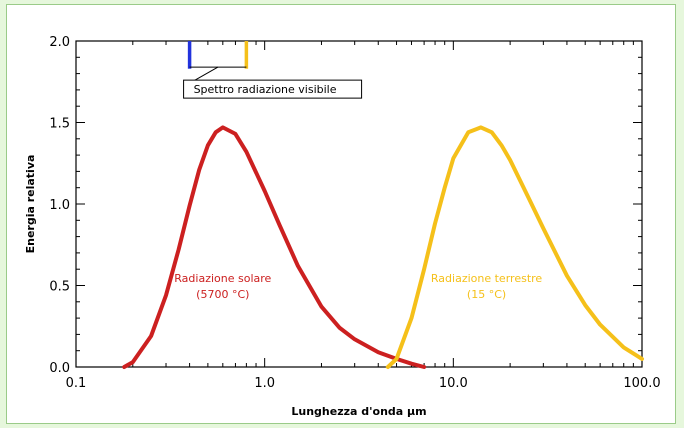 This screenshot has height=428, width=684. I want to click on visible-label-box, so click(273, 89).